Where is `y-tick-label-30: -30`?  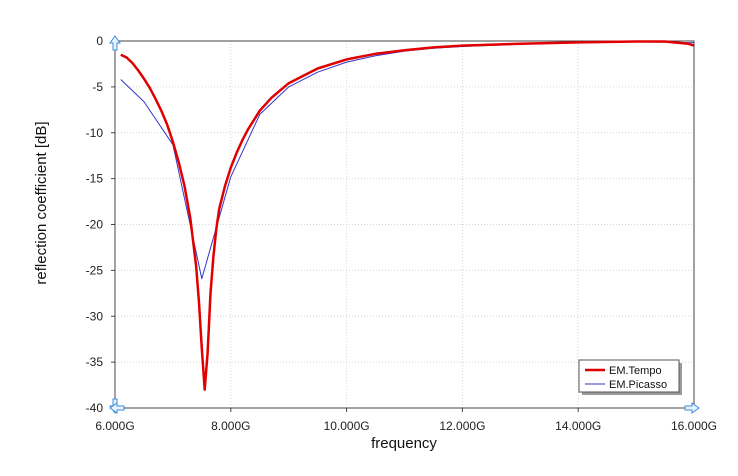
y-tick-label-30: -30 is located at coordinates (95, 316).